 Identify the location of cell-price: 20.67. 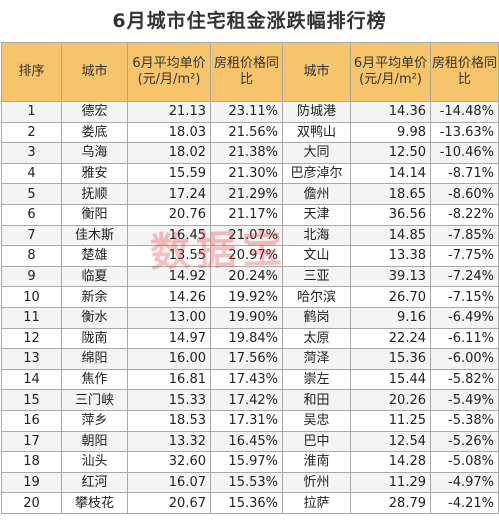
(169, 503).